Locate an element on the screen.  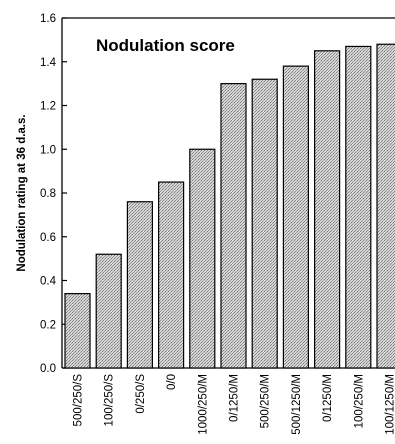
y-tick-label: 0.0 is located at coordinates (48, 369).